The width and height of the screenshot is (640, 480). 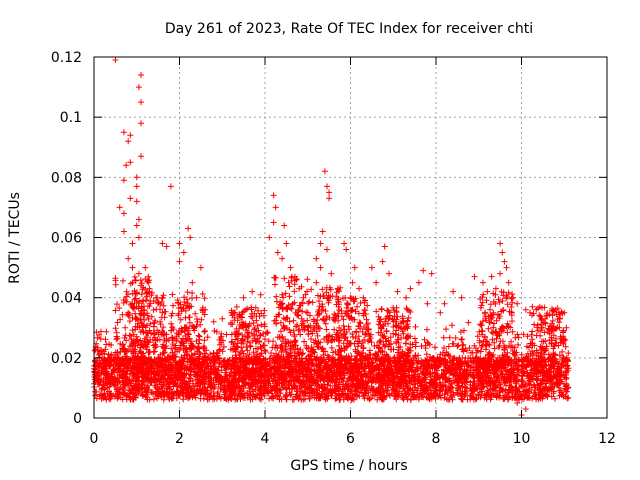 I want to click on y-tick-label: 0.04, so click(x=66, y=299).